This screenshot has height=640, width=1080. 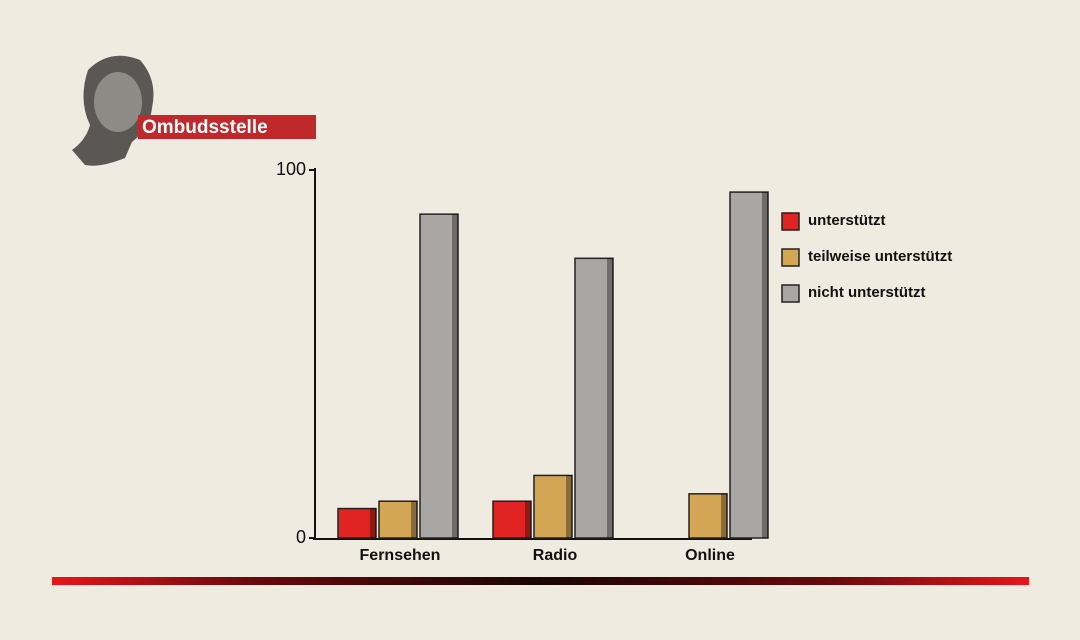 I want to click on y-tick-label: 0, so click(x=301, y=537).